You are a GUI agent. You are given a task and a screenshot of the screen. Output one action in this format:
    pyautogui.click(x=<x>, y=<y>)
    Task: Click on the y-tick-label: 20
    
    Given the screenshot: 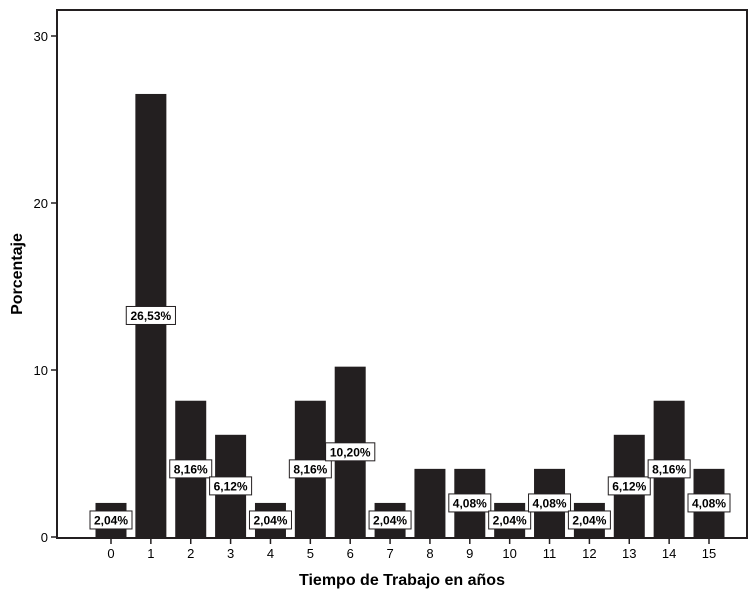 What is the action you would take?
    pyautogui.click(x=41, y=203)
    